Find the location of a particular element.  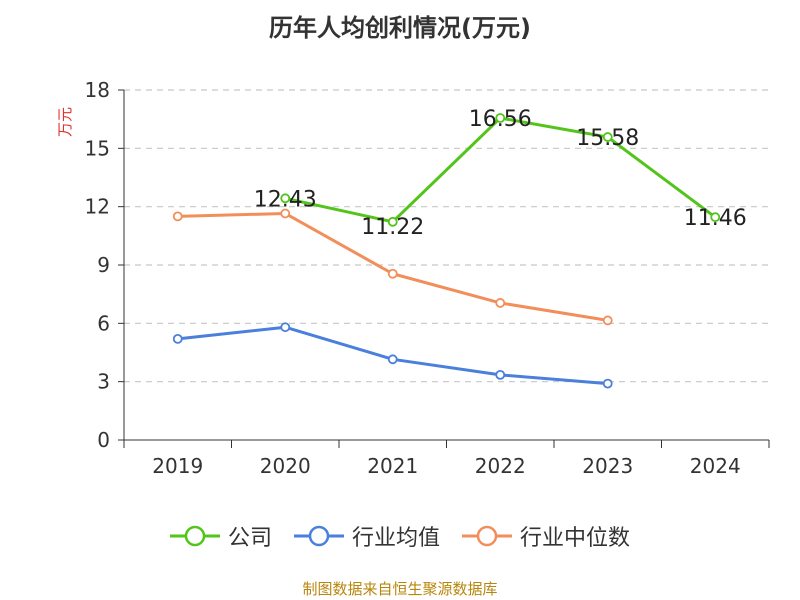

x-tick-label: 2024 is located at coordinates (715, 466).